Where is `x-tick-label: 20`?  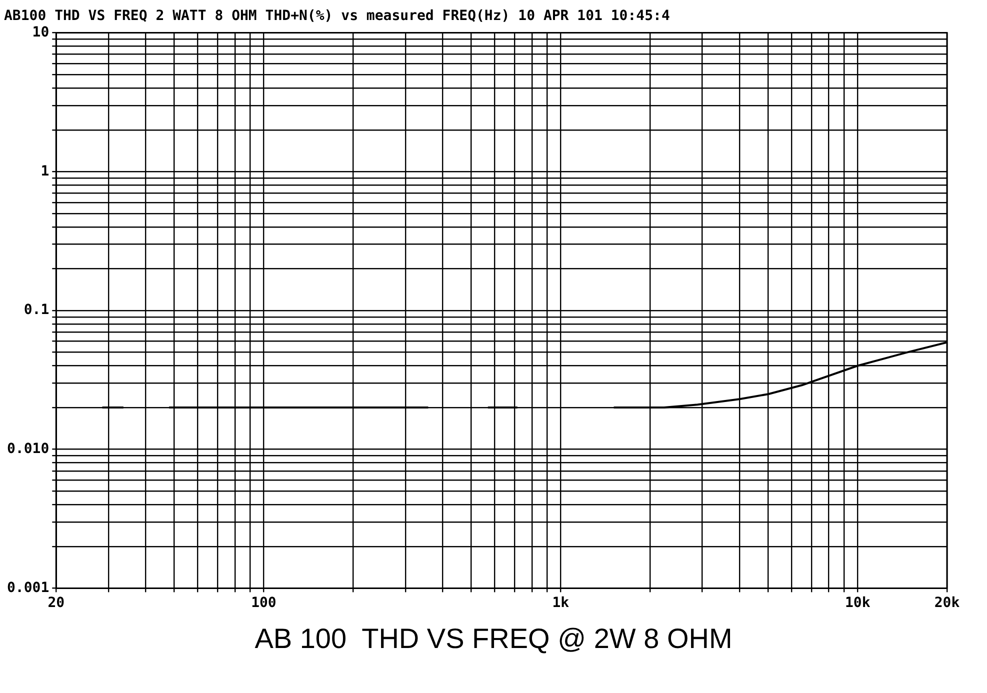 x-tick-label: 20 is located at coordinates (56, 603).